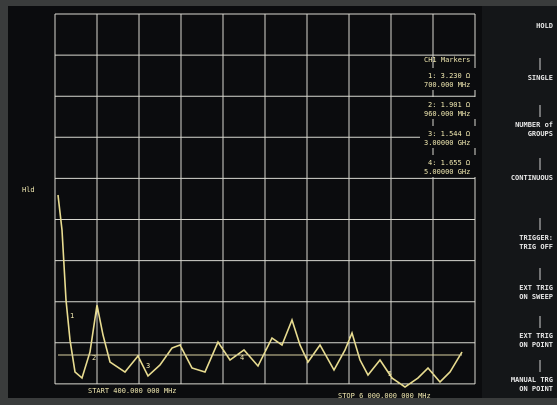 Image resolution: width=557 pixels, height=405 pixels. What do you see at coordinates (447, 85) in the screenshot?
I see `marker-frequency: 700.000 MHz` at bounding box center [447, 85].